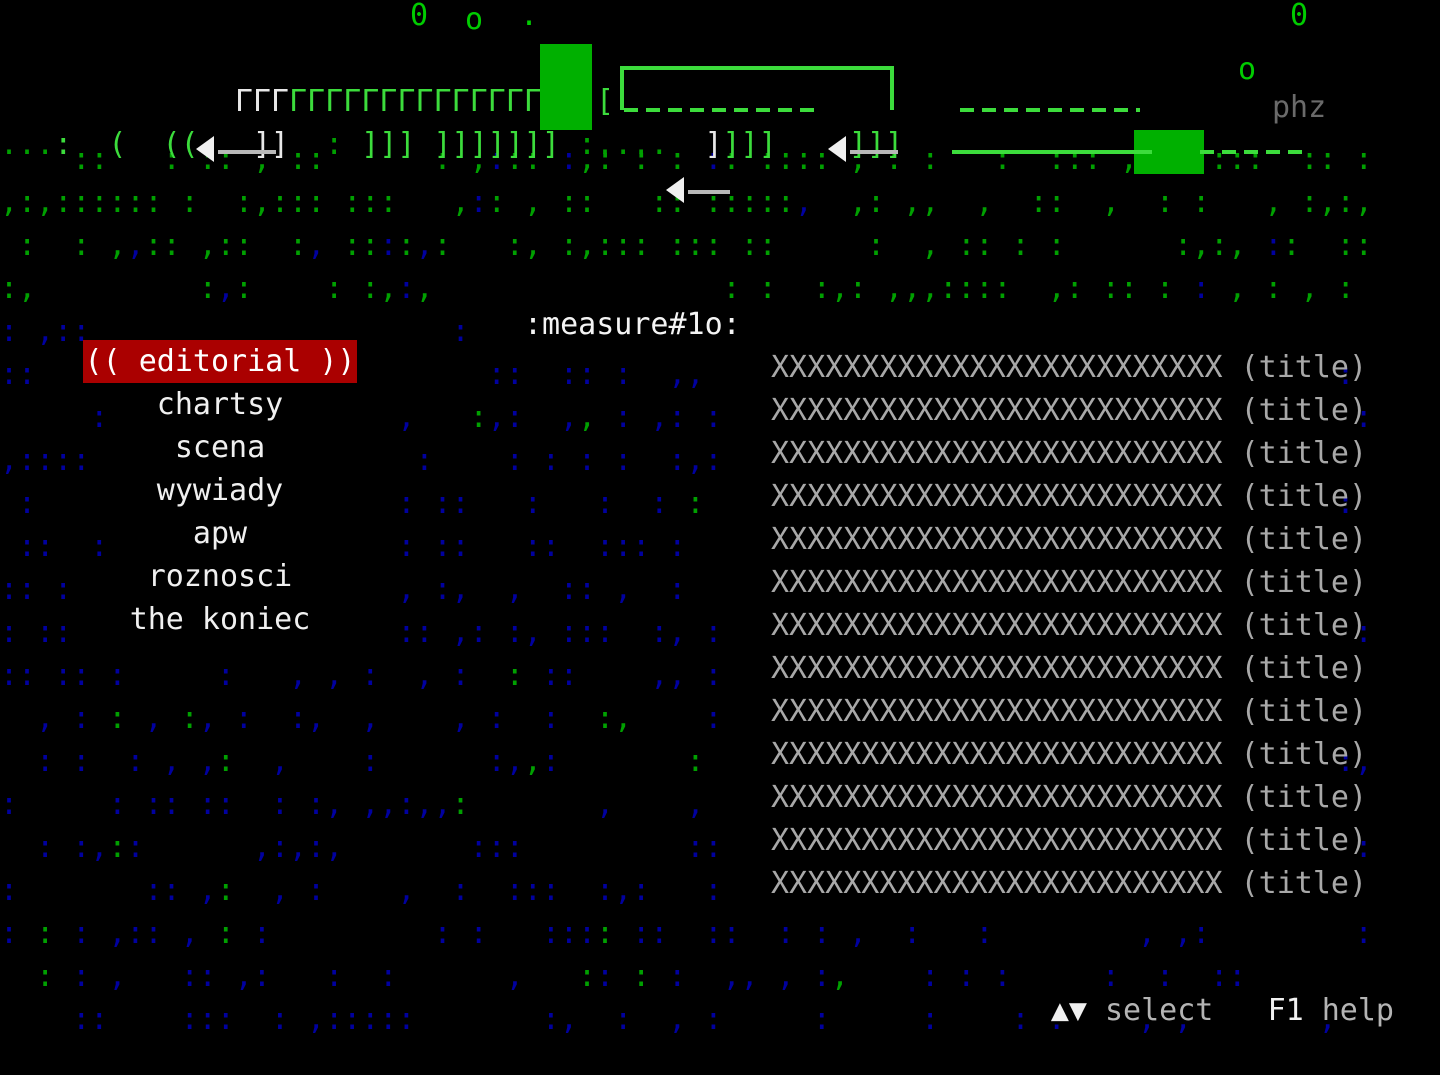 This screenshot has height=1075, width=1440. What do you see at coordinates (622, 88) in the screenshot?
I see `header-rule-a-left` at bounding box center [622, 88].